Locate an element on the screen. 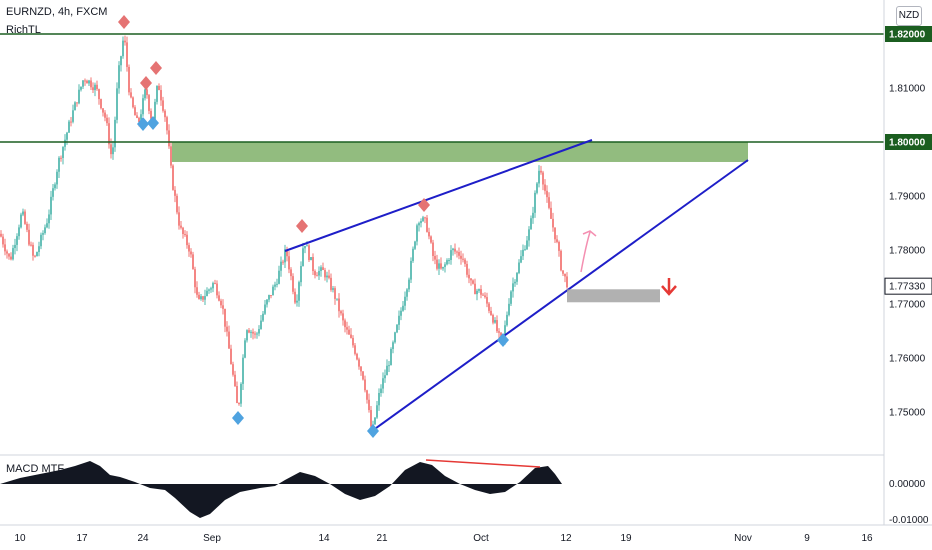  price-tick-label-1: 1.81000 is located at coordinates (907, 89).